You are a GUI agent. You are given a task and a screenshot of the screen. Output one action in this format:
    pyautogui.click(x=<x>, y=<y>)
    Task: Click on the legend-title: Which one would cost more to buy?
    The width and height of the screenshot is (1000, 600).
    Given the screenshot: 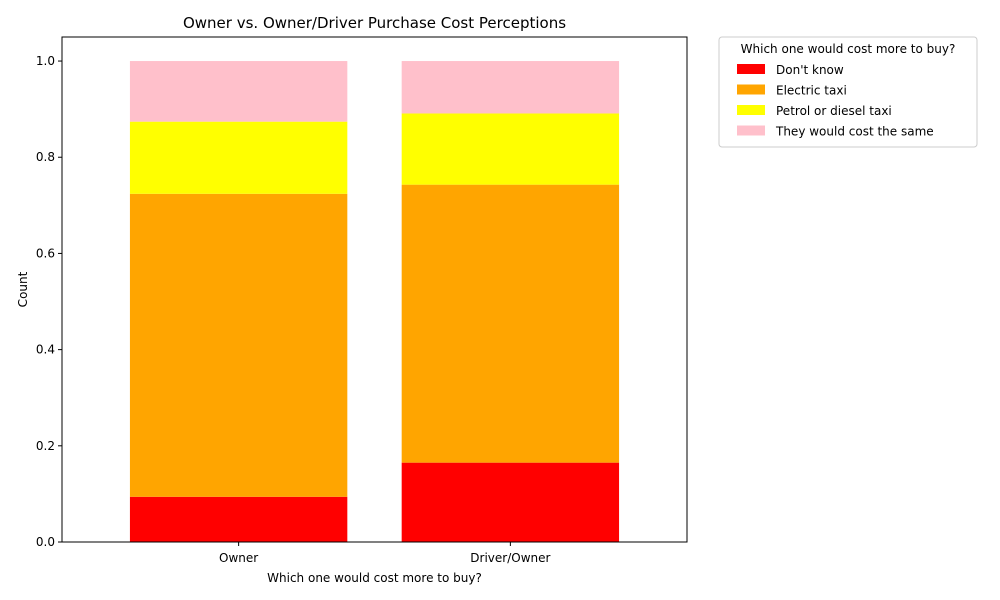 What is the action you would take?
    pyautogui.click(x=848, y=49)
    